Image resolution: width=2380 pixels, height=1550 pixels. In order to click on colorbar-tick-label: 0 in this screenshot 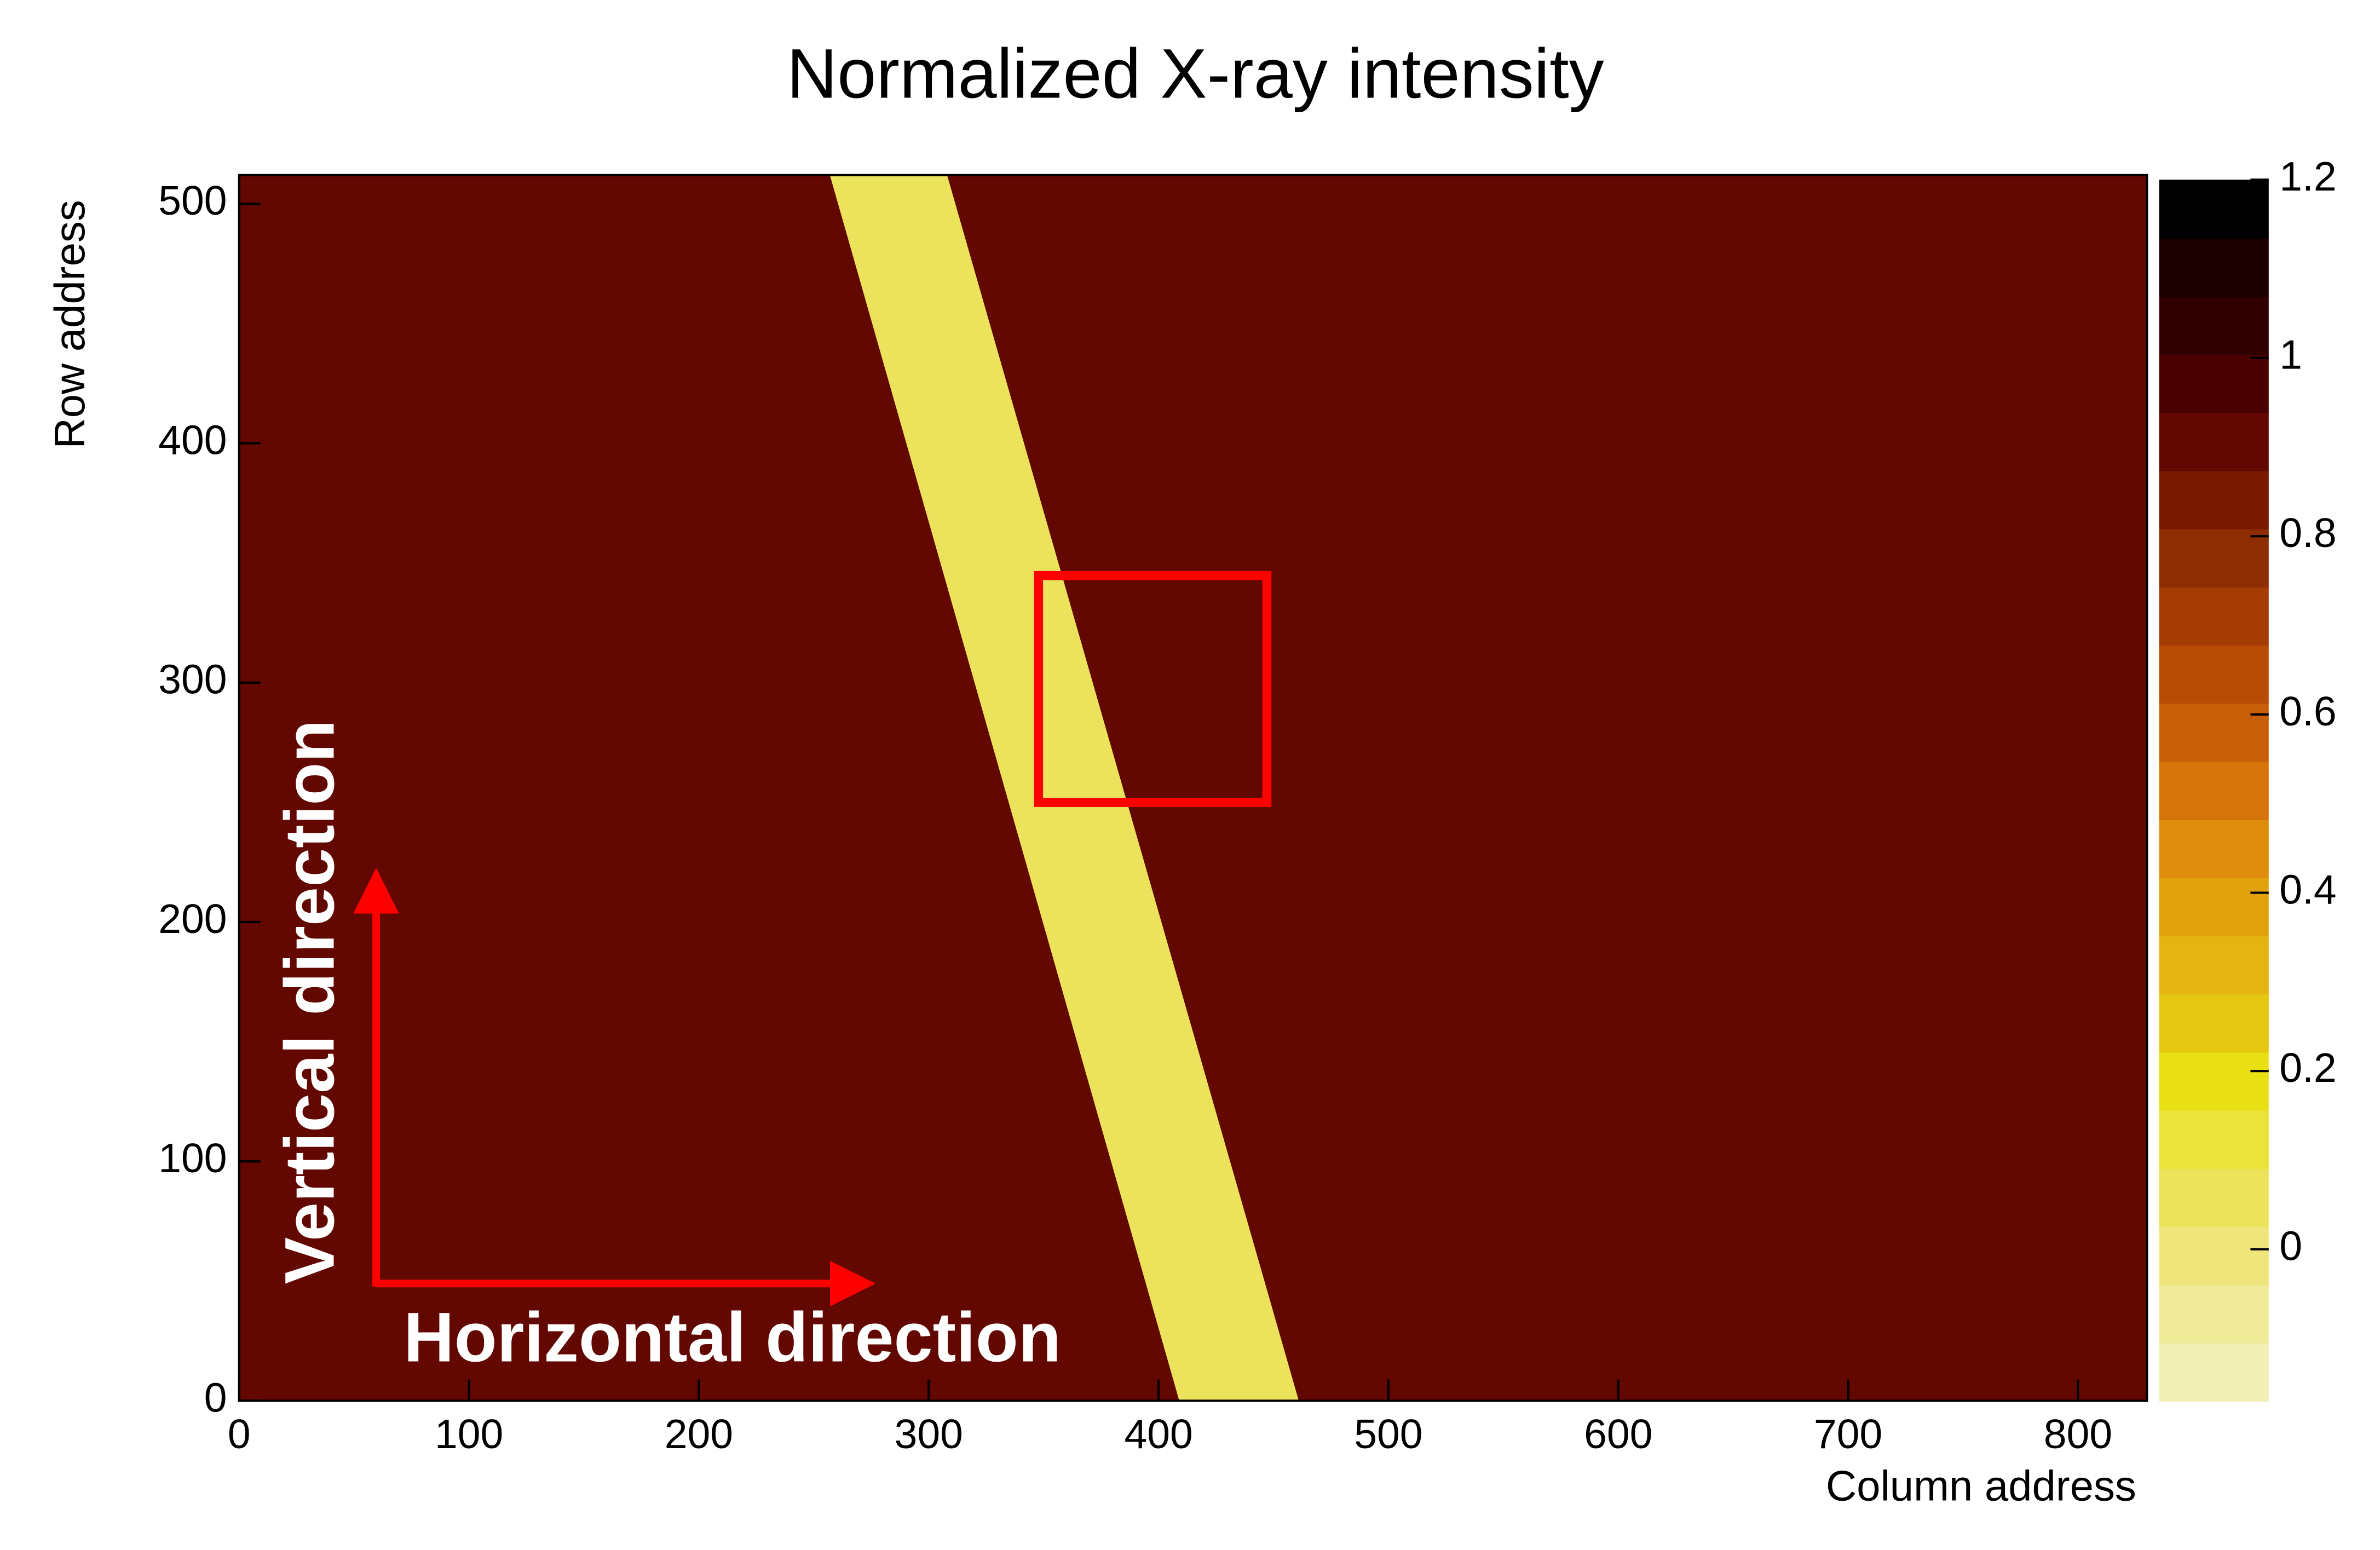, I will do `click(2290, 1246)`.